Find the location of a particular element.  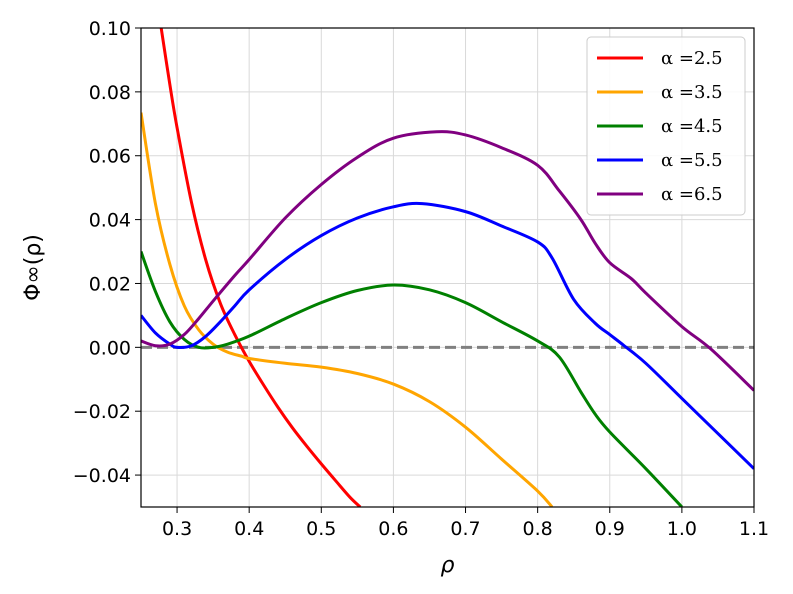

y-tick-label: 0.00 is located at coordinates (110, 348).